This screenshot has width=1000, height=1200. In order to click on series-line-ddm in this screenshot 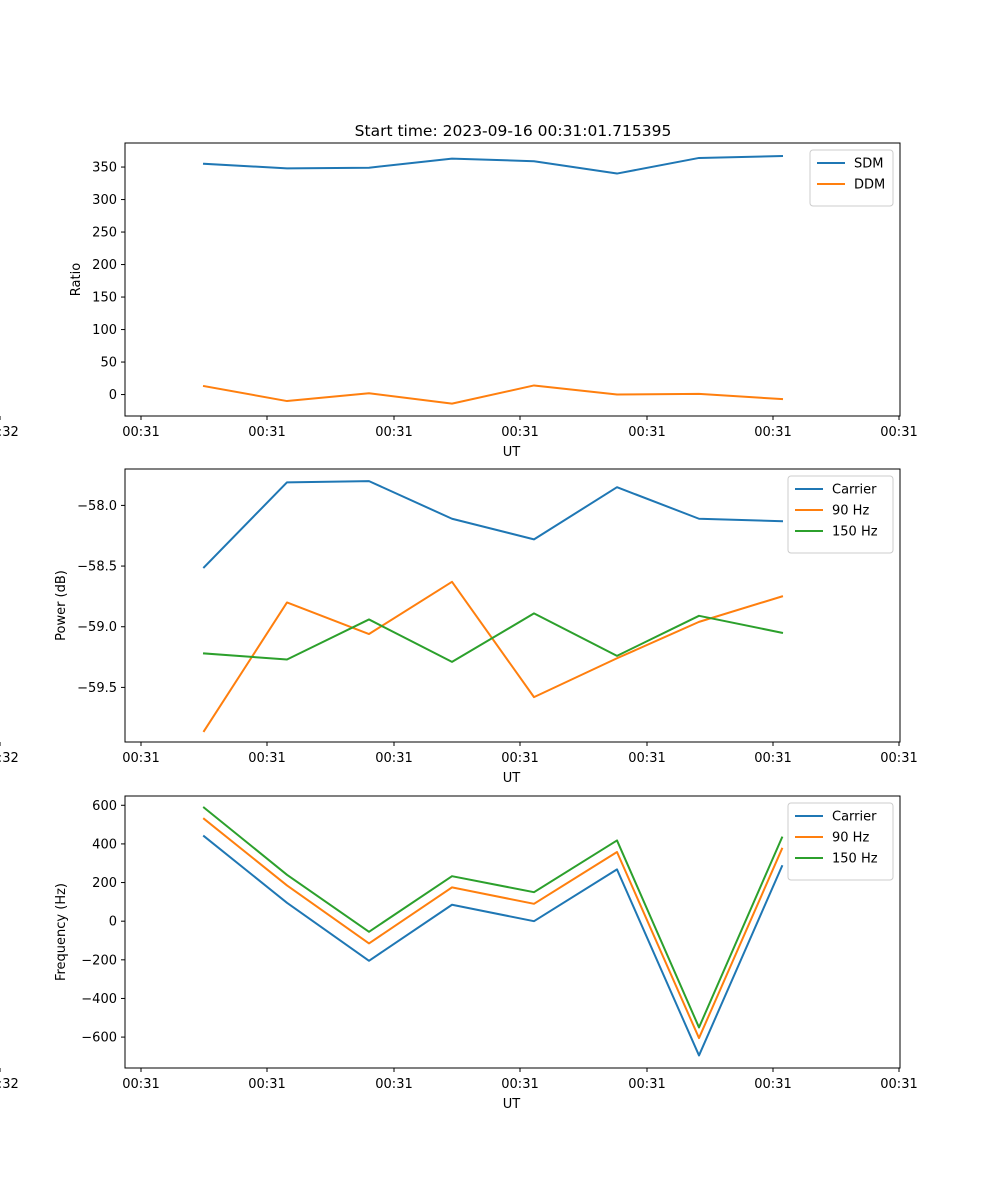, I will do `click(493, 394)`.